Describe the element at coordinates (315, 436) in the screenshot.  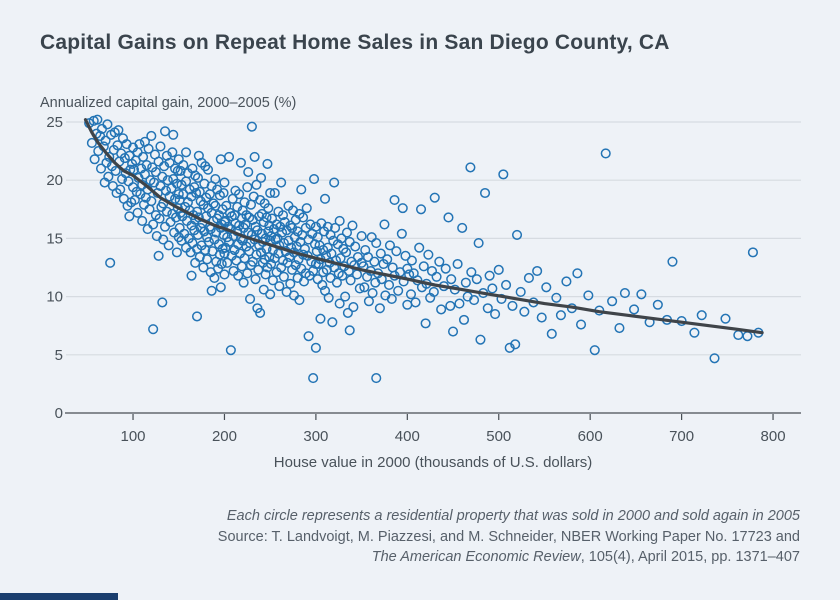
I see `x-tick-label: 300` at that location.